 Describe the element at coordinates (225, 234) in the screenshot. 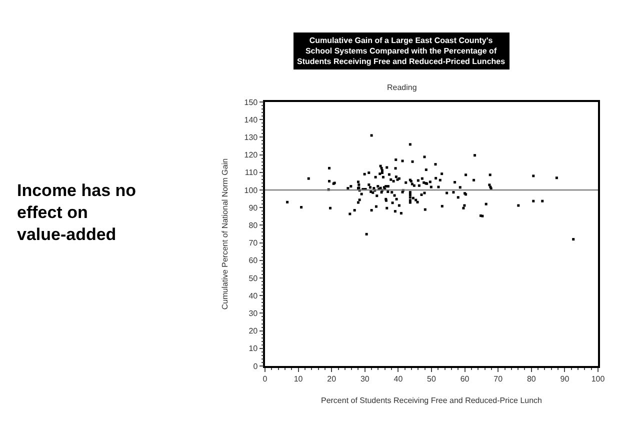

I see `y-axis-title: Cumulative Percent of National Norm Gain` at that location.